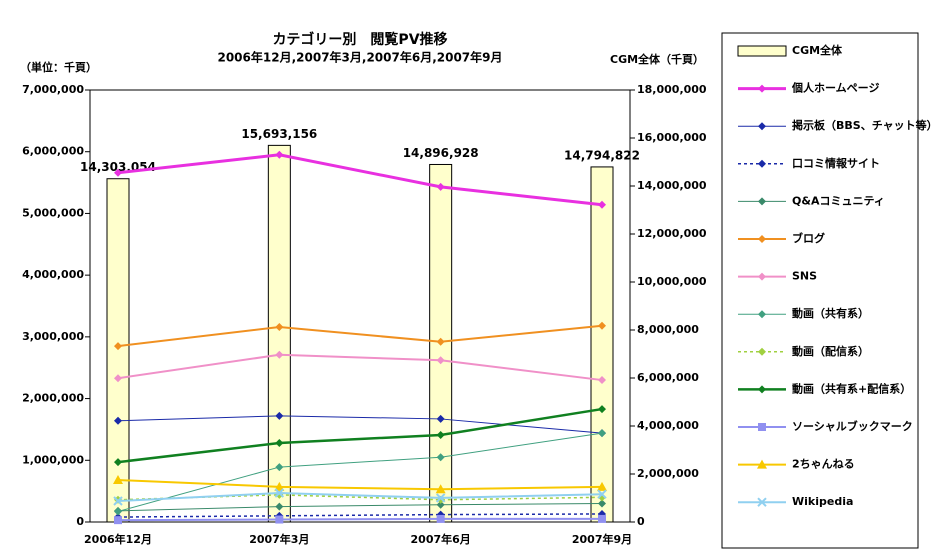  What do you see at coordinates (762, 51) in the screenshot?
I see `legend-swatch` at bounding box center [762, 51].